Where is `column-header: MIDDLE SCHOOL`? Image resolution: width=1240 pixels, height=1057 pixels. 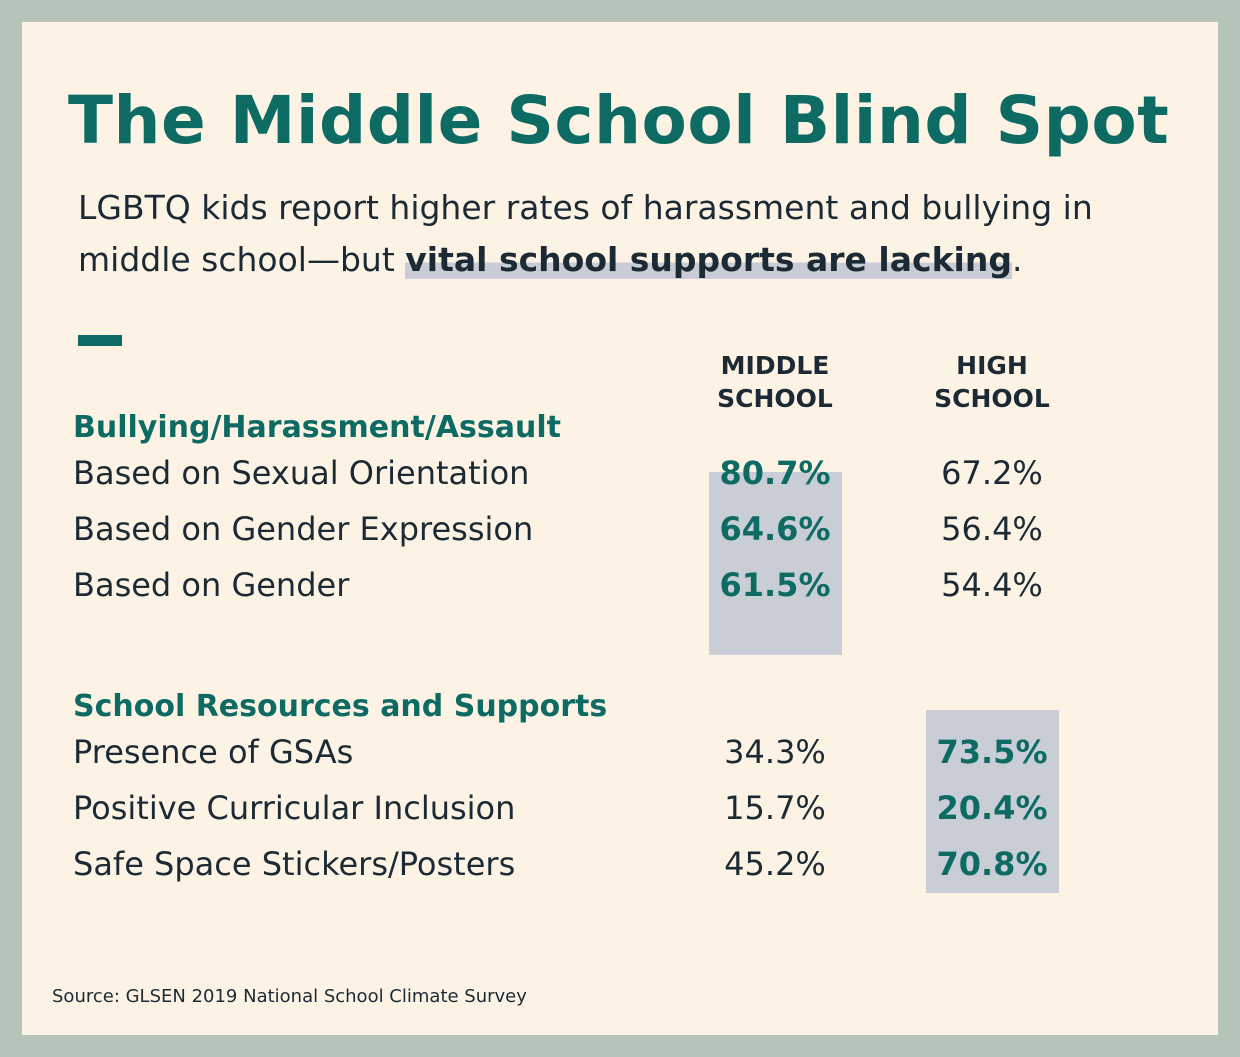 column-header: MIDDLE SCHOOL is located at coordinates (775, 382).